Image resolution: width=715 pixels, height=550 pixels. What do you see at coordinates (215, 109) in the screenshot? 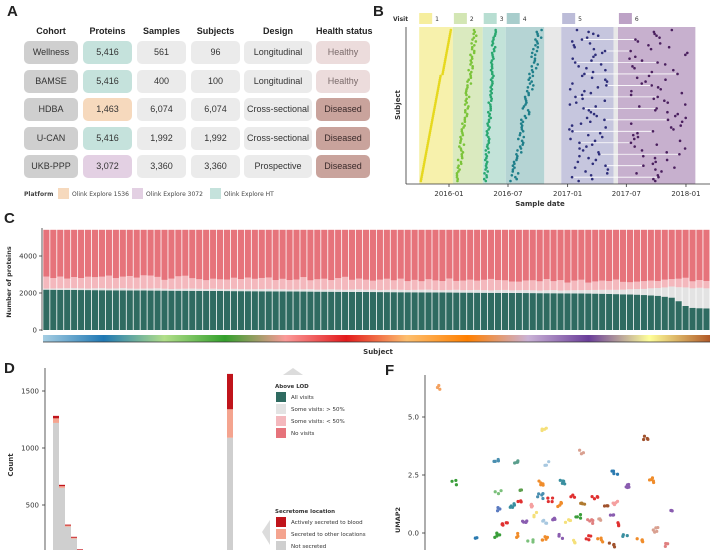
I see `table-cell-subjects: 6,074` at bounding box center [215, 109].